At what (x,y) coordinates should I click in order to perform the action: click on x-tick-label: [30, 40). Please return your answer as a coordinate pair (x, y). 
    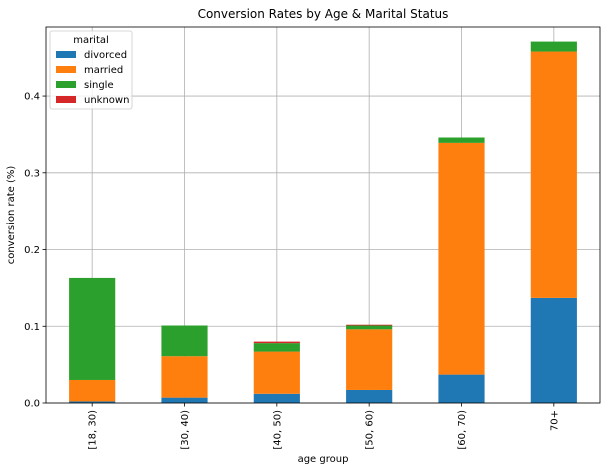
    Looking at the image, I should click on (185, 430).